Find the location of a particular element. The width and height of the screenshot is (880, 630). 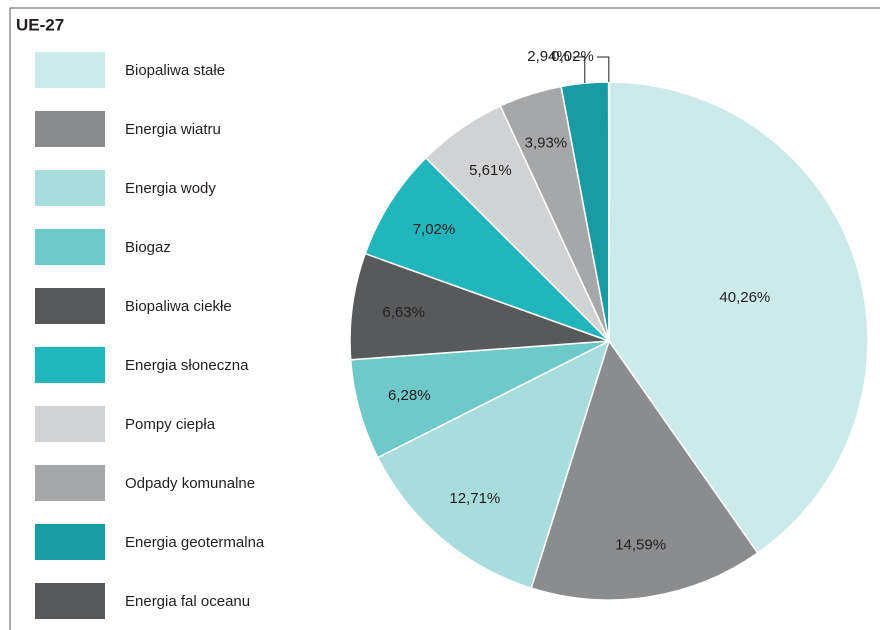

slice-label: 0,02% is located at coordinates (572, 56).